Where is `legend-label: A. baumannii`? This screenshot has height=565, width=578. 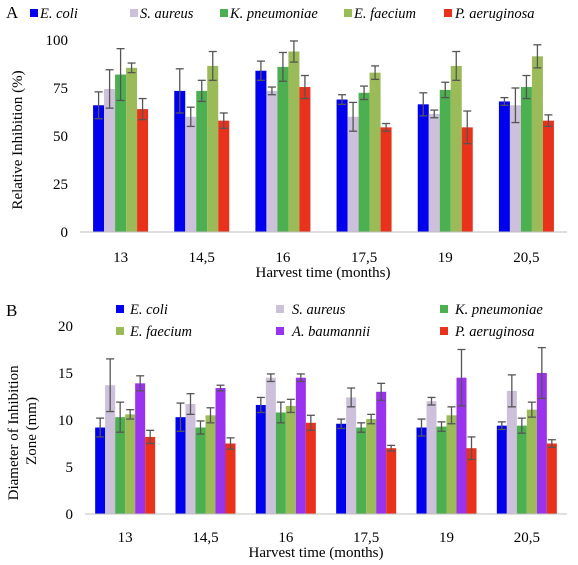
legend-label: A. baumannii is located at coordinates (330, 332).